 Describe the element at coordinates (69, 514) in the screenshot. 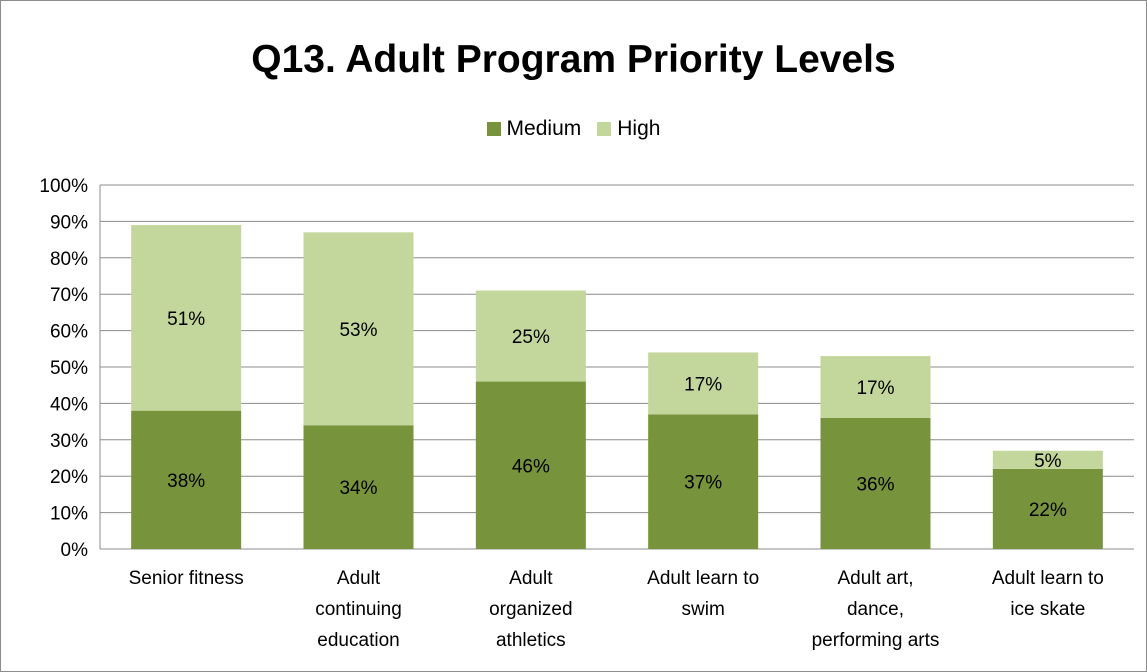

I see `y-tick-label: 10%` at that location.